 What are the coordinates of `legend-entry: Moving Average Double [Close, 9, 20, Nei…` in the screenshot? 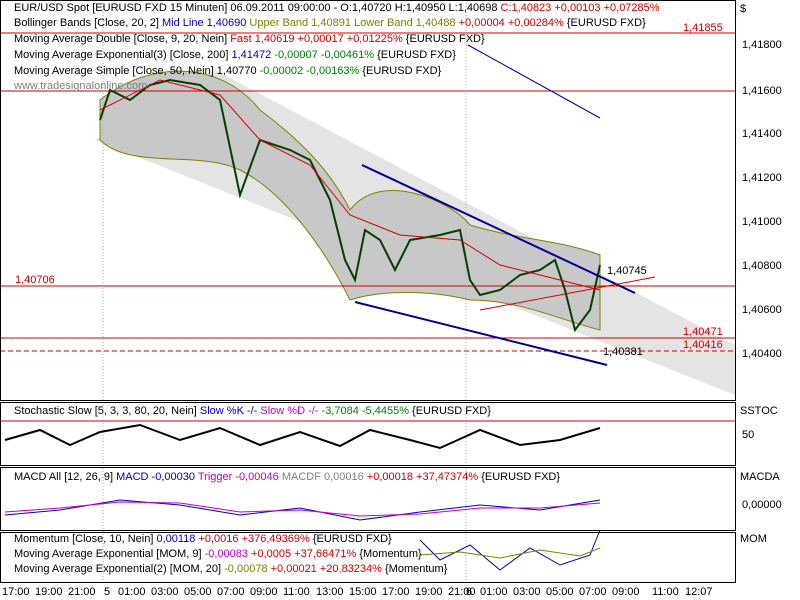 It's located at (249, 39).